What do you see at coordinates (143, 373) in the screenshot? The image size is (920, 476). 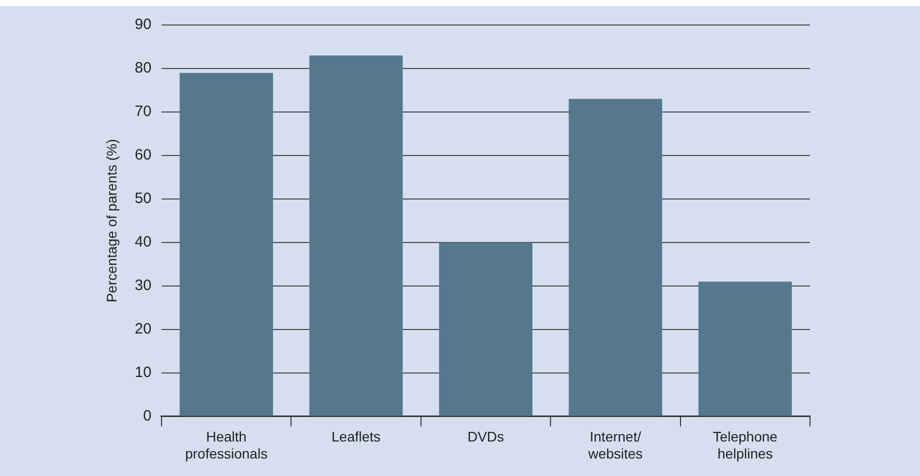 I see `y-tick-label: 10` at bounding box center [143, 373].